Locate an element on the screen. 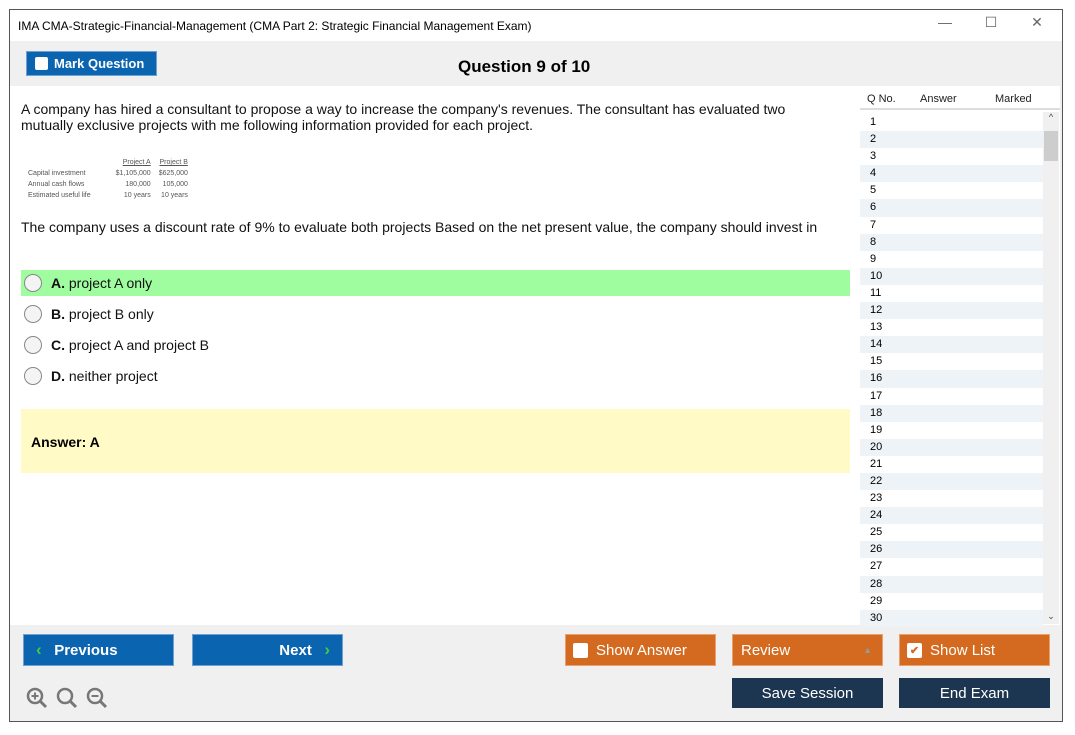 This screenshot has height=735, width=1075. list-item: 16 is located at coordinates (951, 379).